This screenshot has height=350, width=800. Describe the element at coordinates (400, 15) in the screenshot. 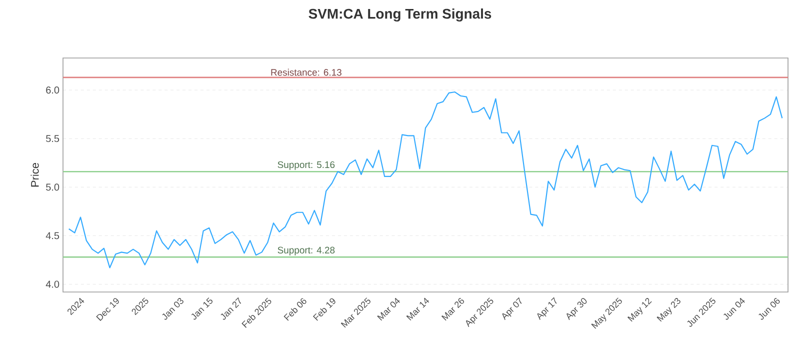

I see `chart-title: SVM:CA Long Term Signals` at that location.